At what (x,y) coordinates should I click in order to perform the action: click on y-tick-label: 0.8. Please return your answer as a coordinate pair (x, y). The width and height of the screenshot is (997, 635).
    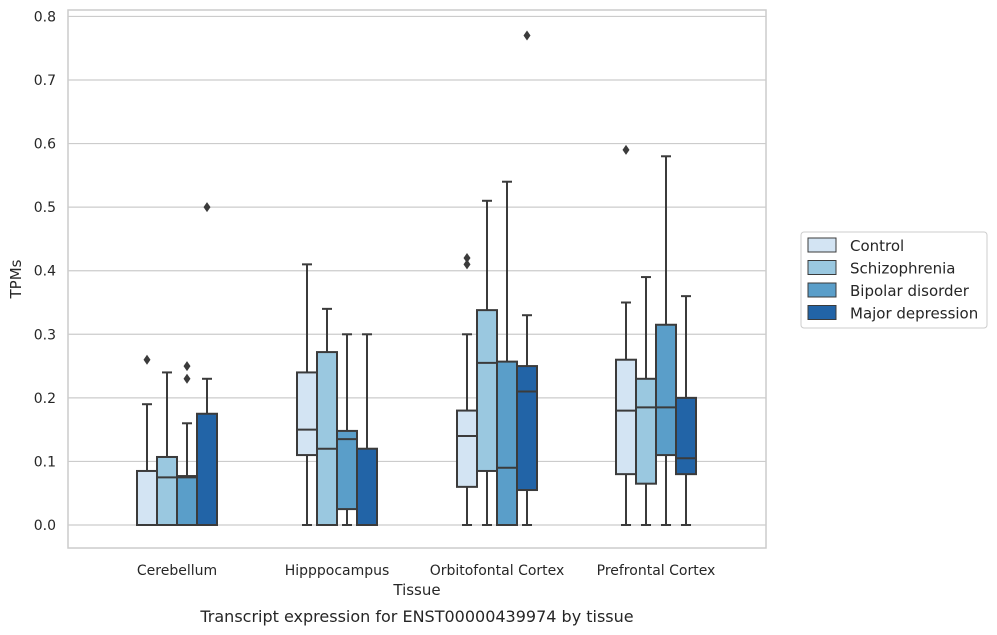
    Looking at the image, I should click on (45, 17).